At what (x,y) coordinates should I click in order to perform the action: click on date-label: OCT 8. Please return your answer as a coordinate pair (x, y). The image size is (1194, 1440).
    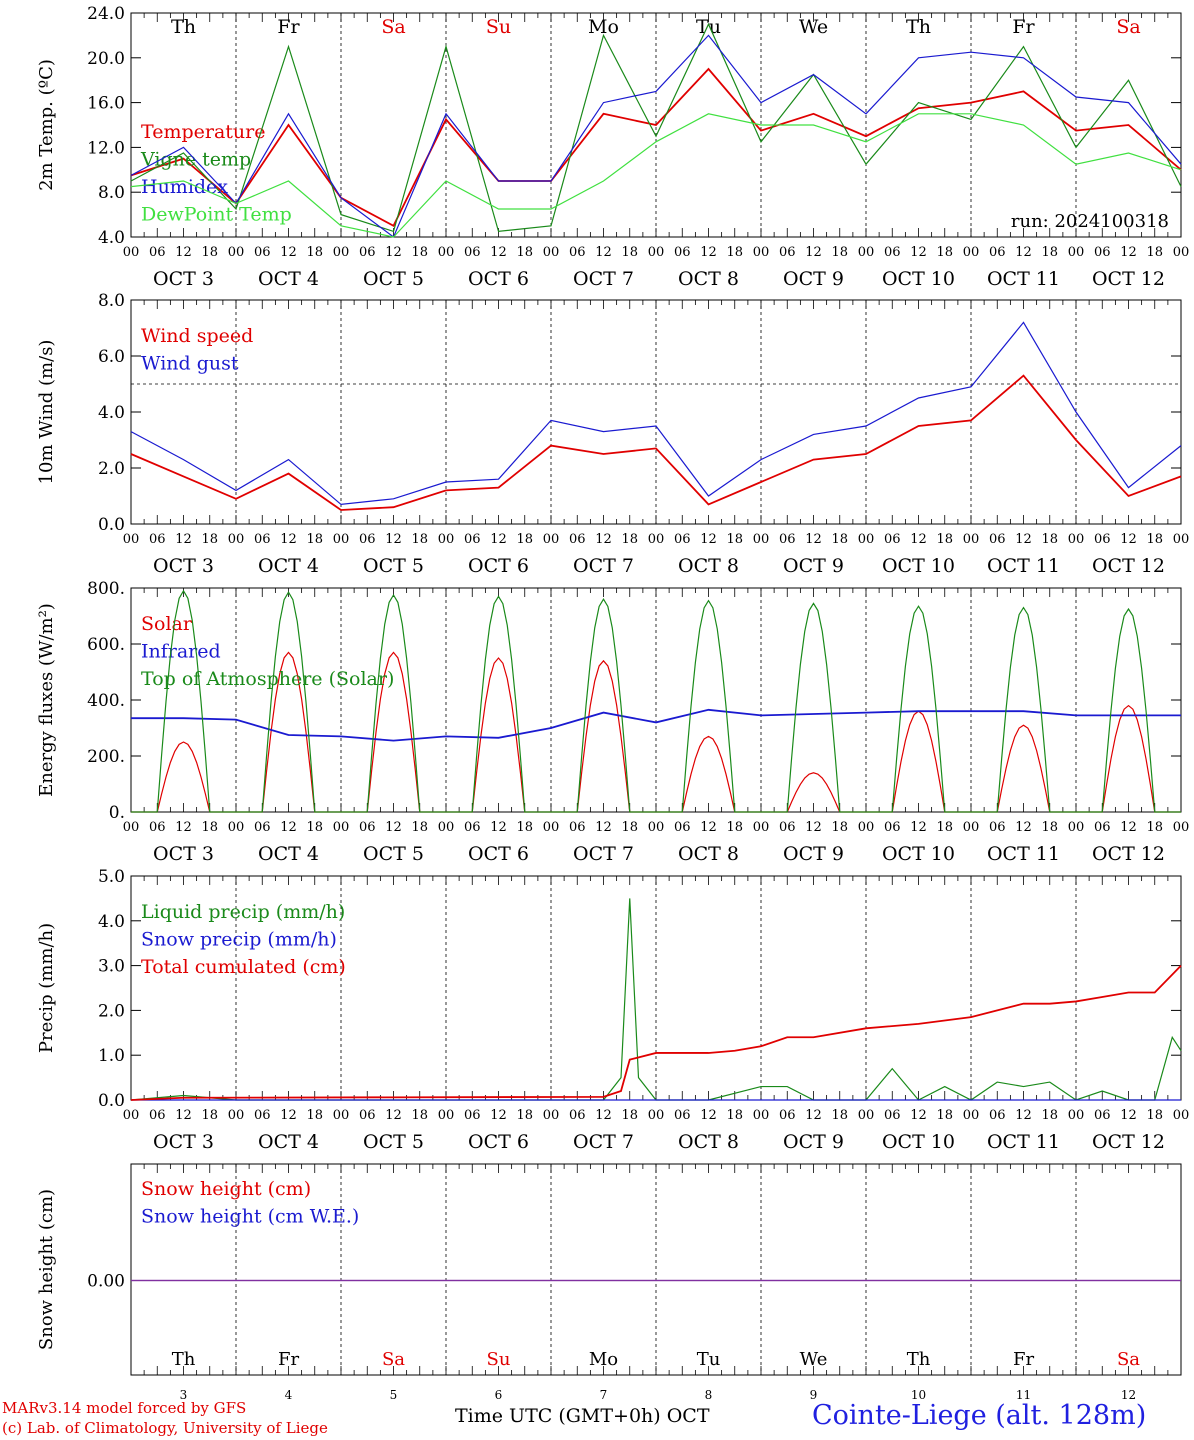
    Looking at the image, I should click on (708, 854).